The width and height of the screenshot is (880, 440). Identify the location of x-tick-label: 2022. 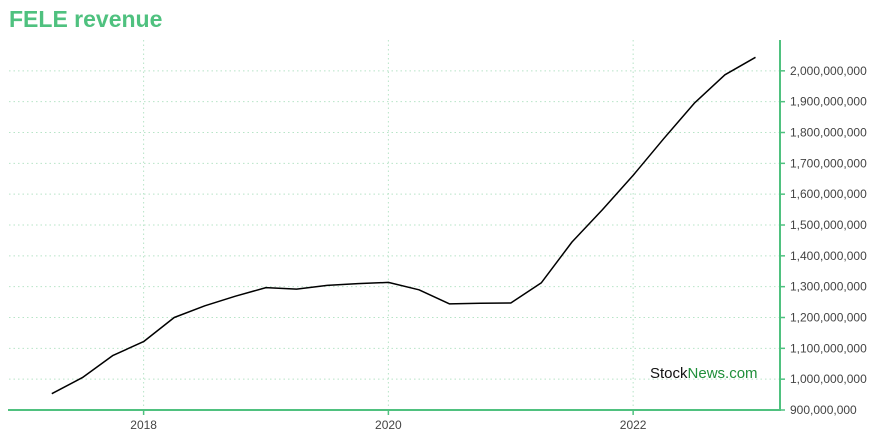
(633, 425).